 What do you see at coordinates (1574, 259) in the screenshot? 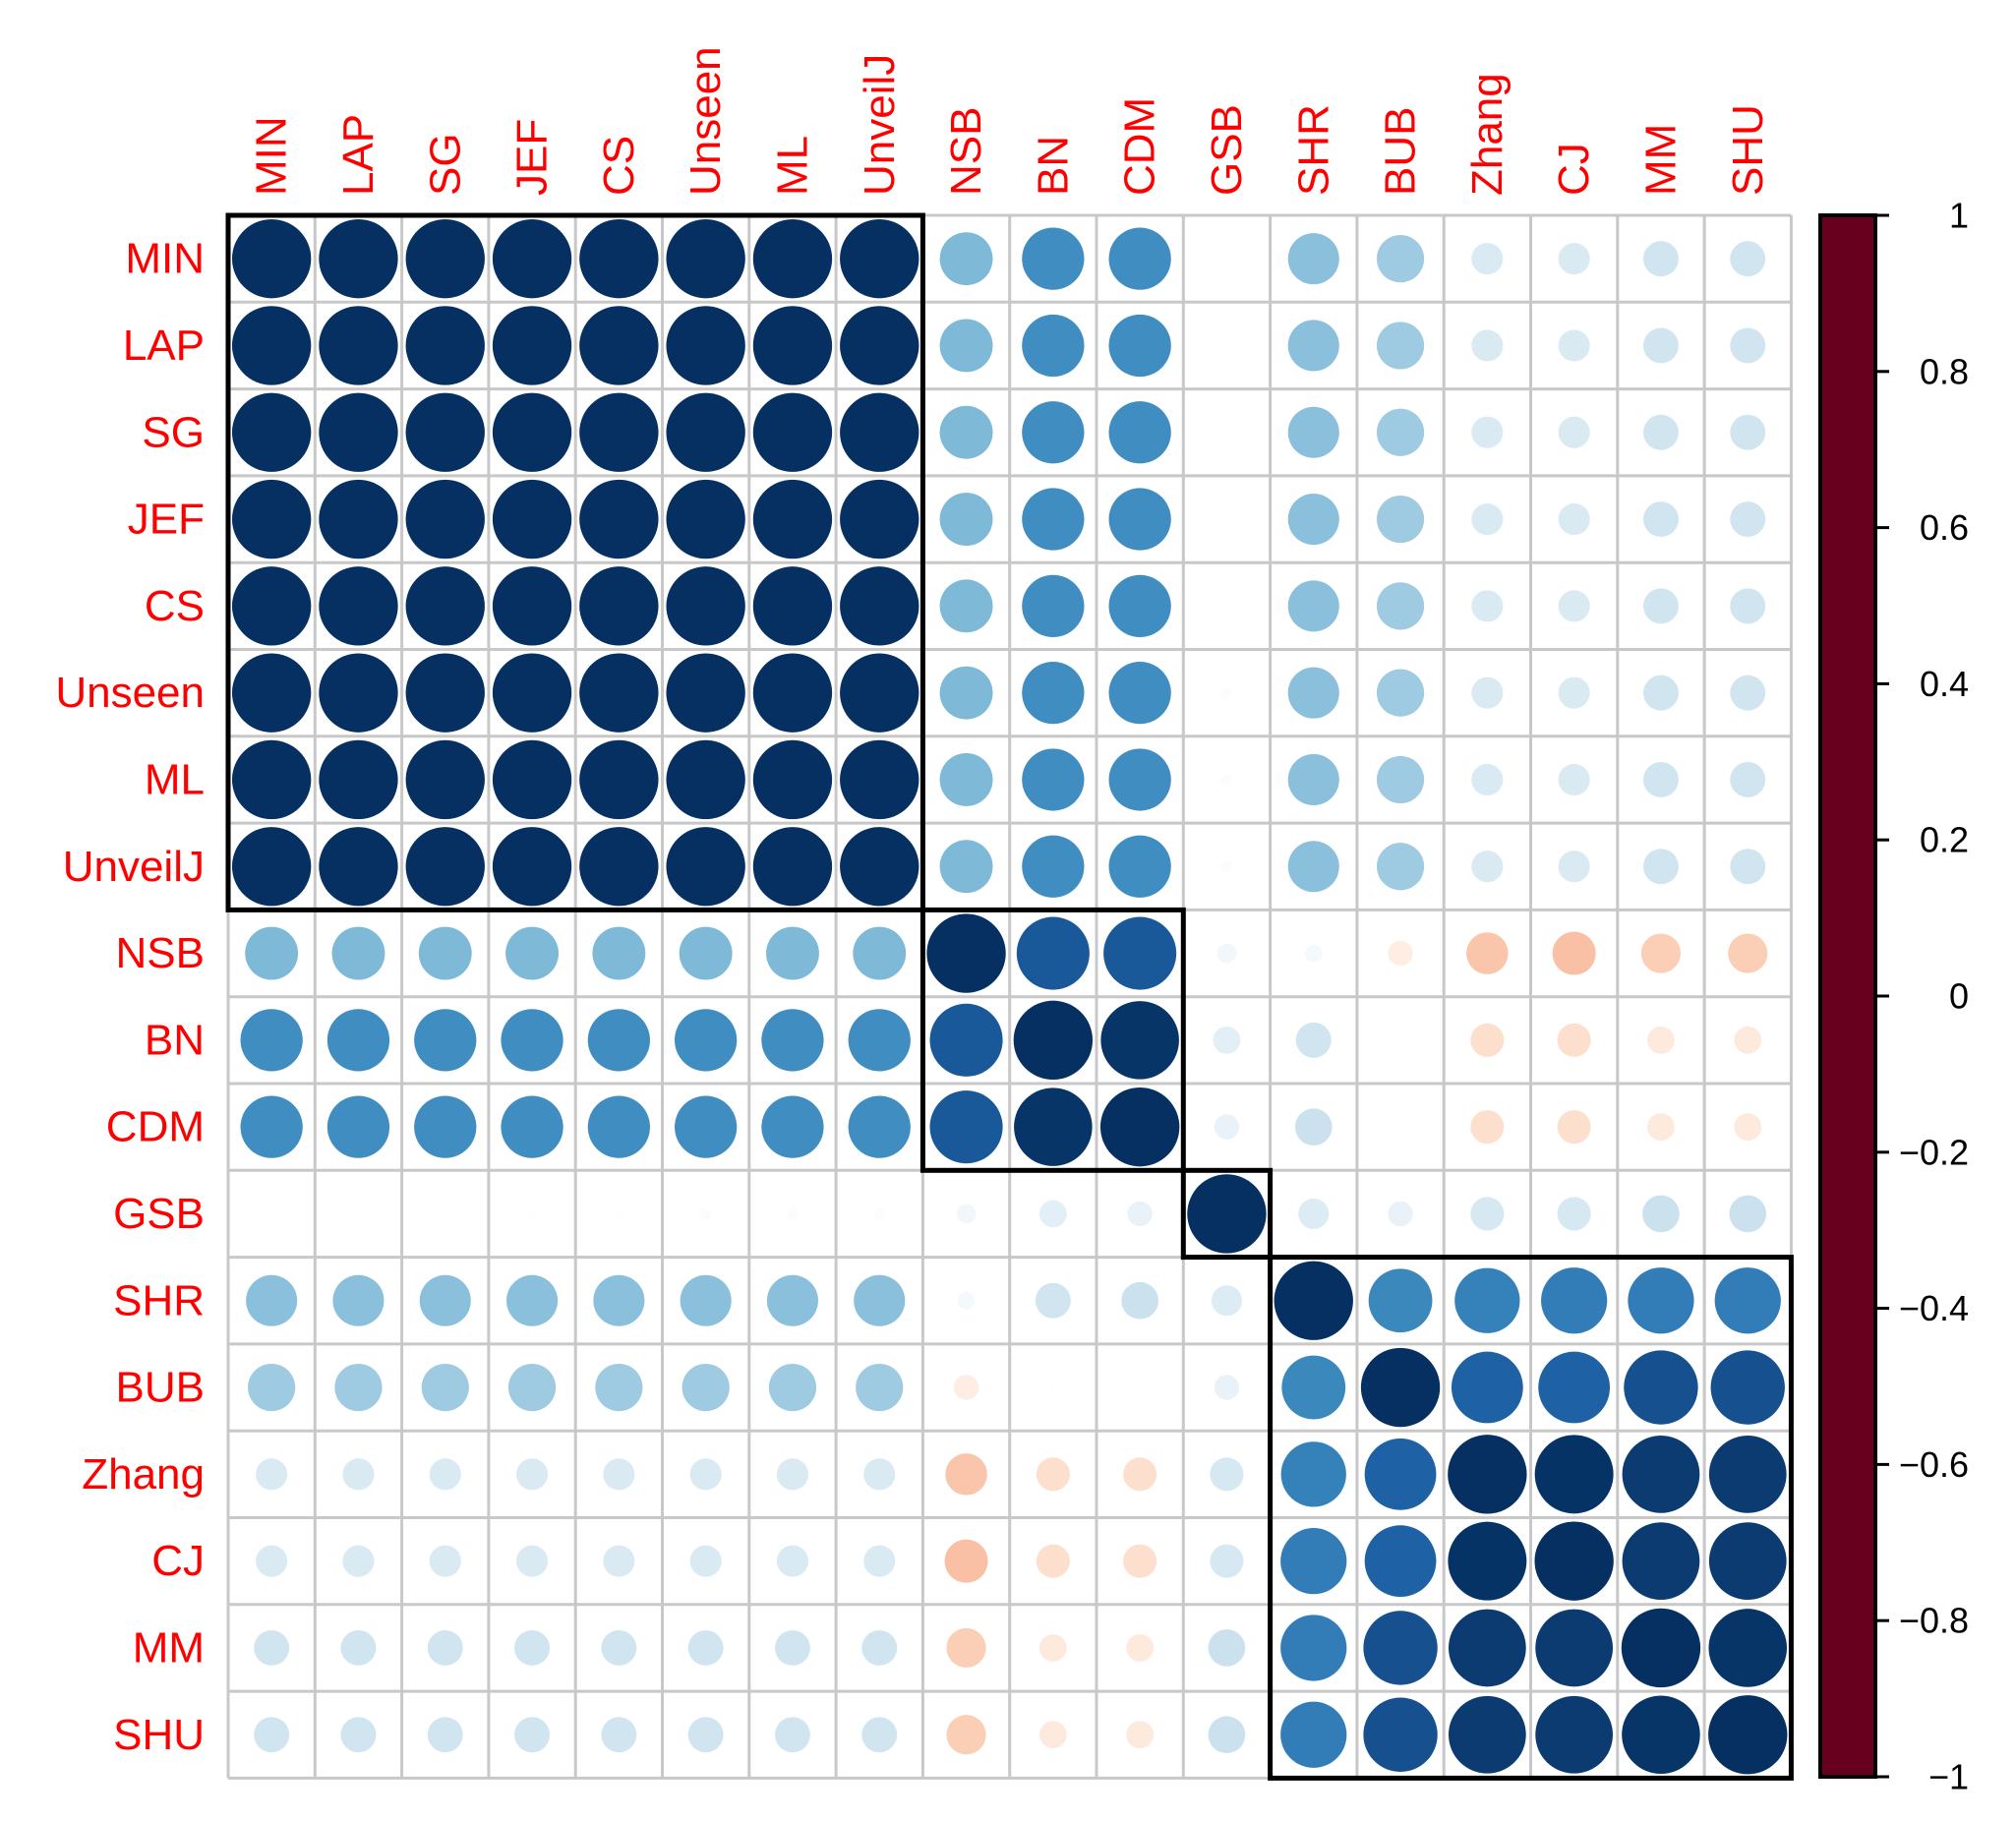
I see `corr-circle-MIN-CJ` at bounding box center [1574, 259].